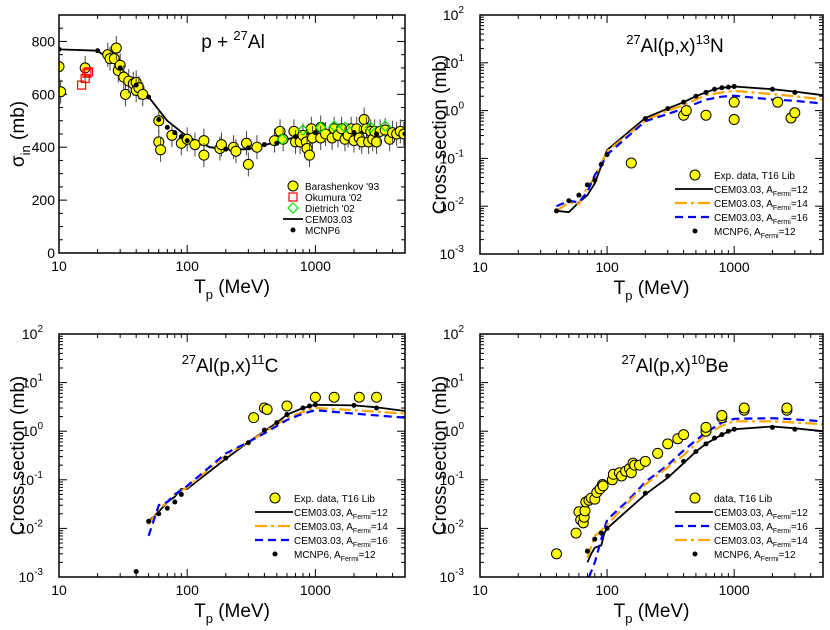 This screenshot has width=830, height=630. What do you see at coordinates (330, 209) in the screenshot?
I see `legend-label: Dietrich '02` at bounding box center [330, 209].